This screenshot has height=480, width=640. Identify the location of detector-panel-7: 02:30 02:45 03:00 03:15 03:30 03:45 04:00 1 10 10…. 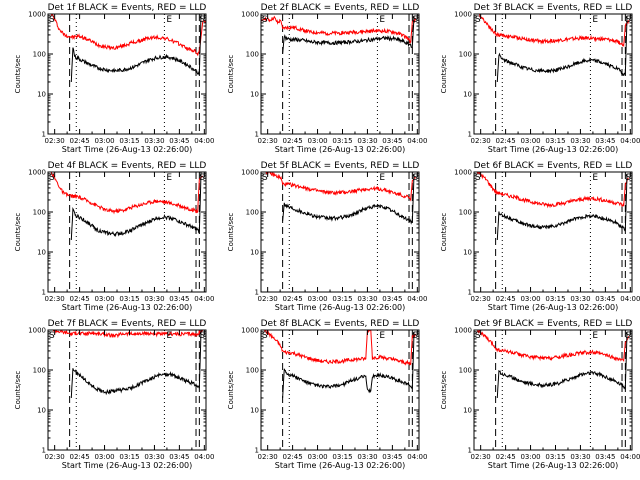
(114, 394).